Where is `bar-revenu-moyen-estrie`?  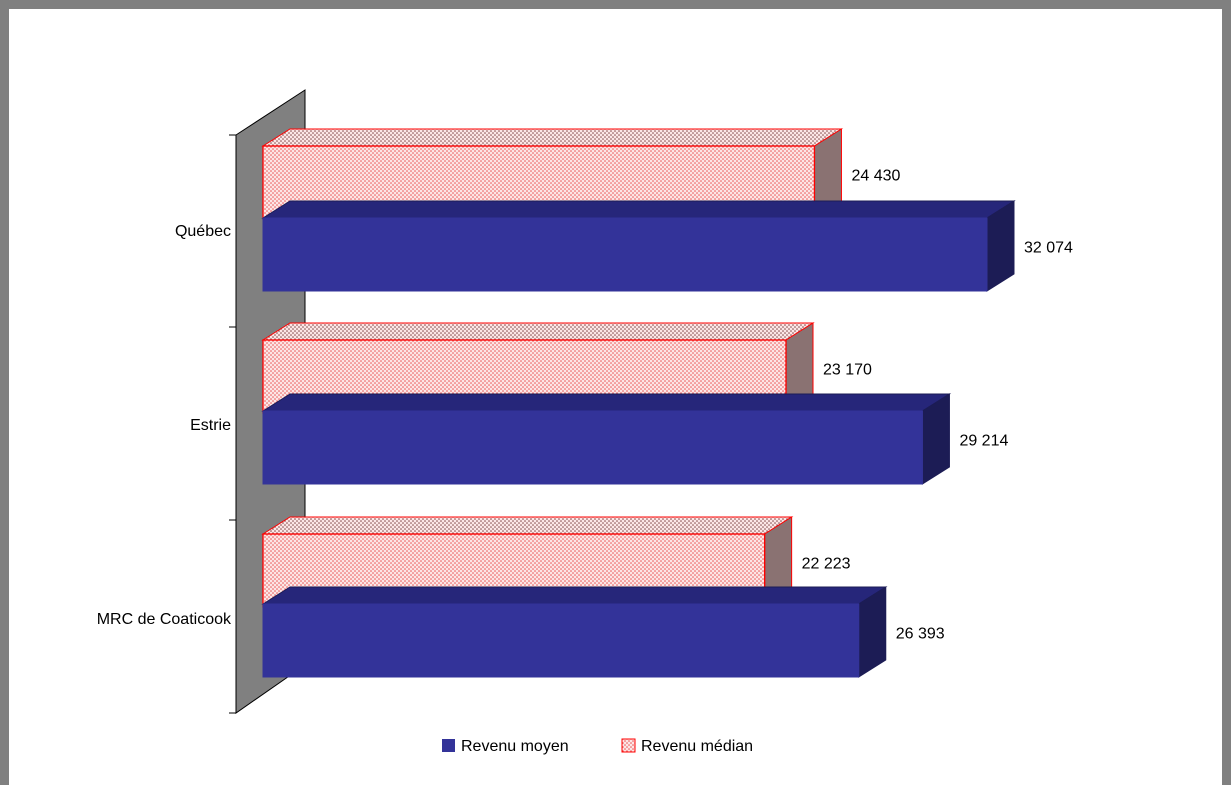 bar-revenu-moyen-estrie is located at coordinates (606, 439).